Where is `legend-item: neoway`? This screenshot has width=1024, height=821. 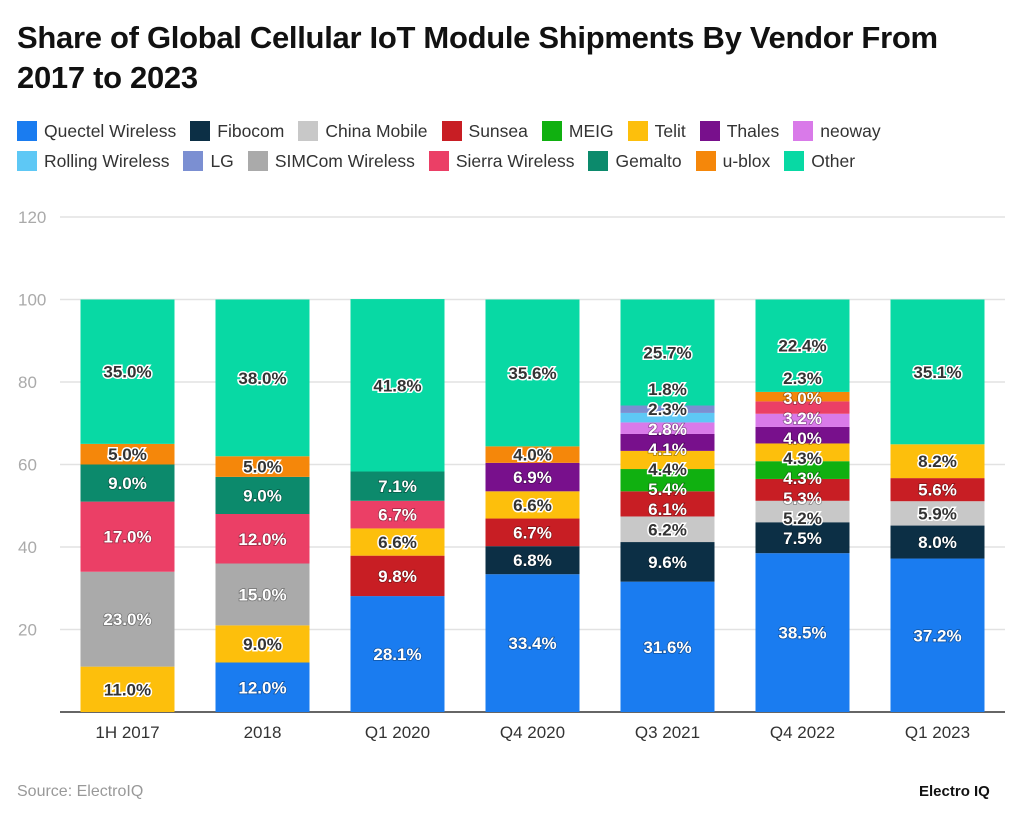 legend-item: neoway is located at coordinates (837, 131).